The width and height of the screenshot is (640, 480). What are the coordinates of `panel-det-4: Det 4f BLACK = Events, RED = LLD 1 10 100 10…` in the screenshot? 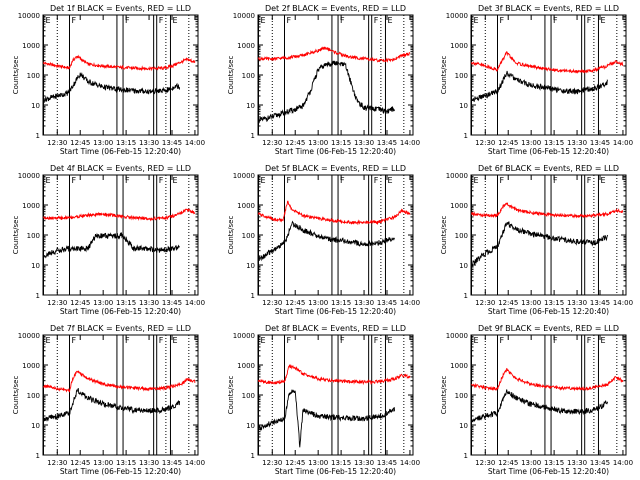 It's located at (108, 240).